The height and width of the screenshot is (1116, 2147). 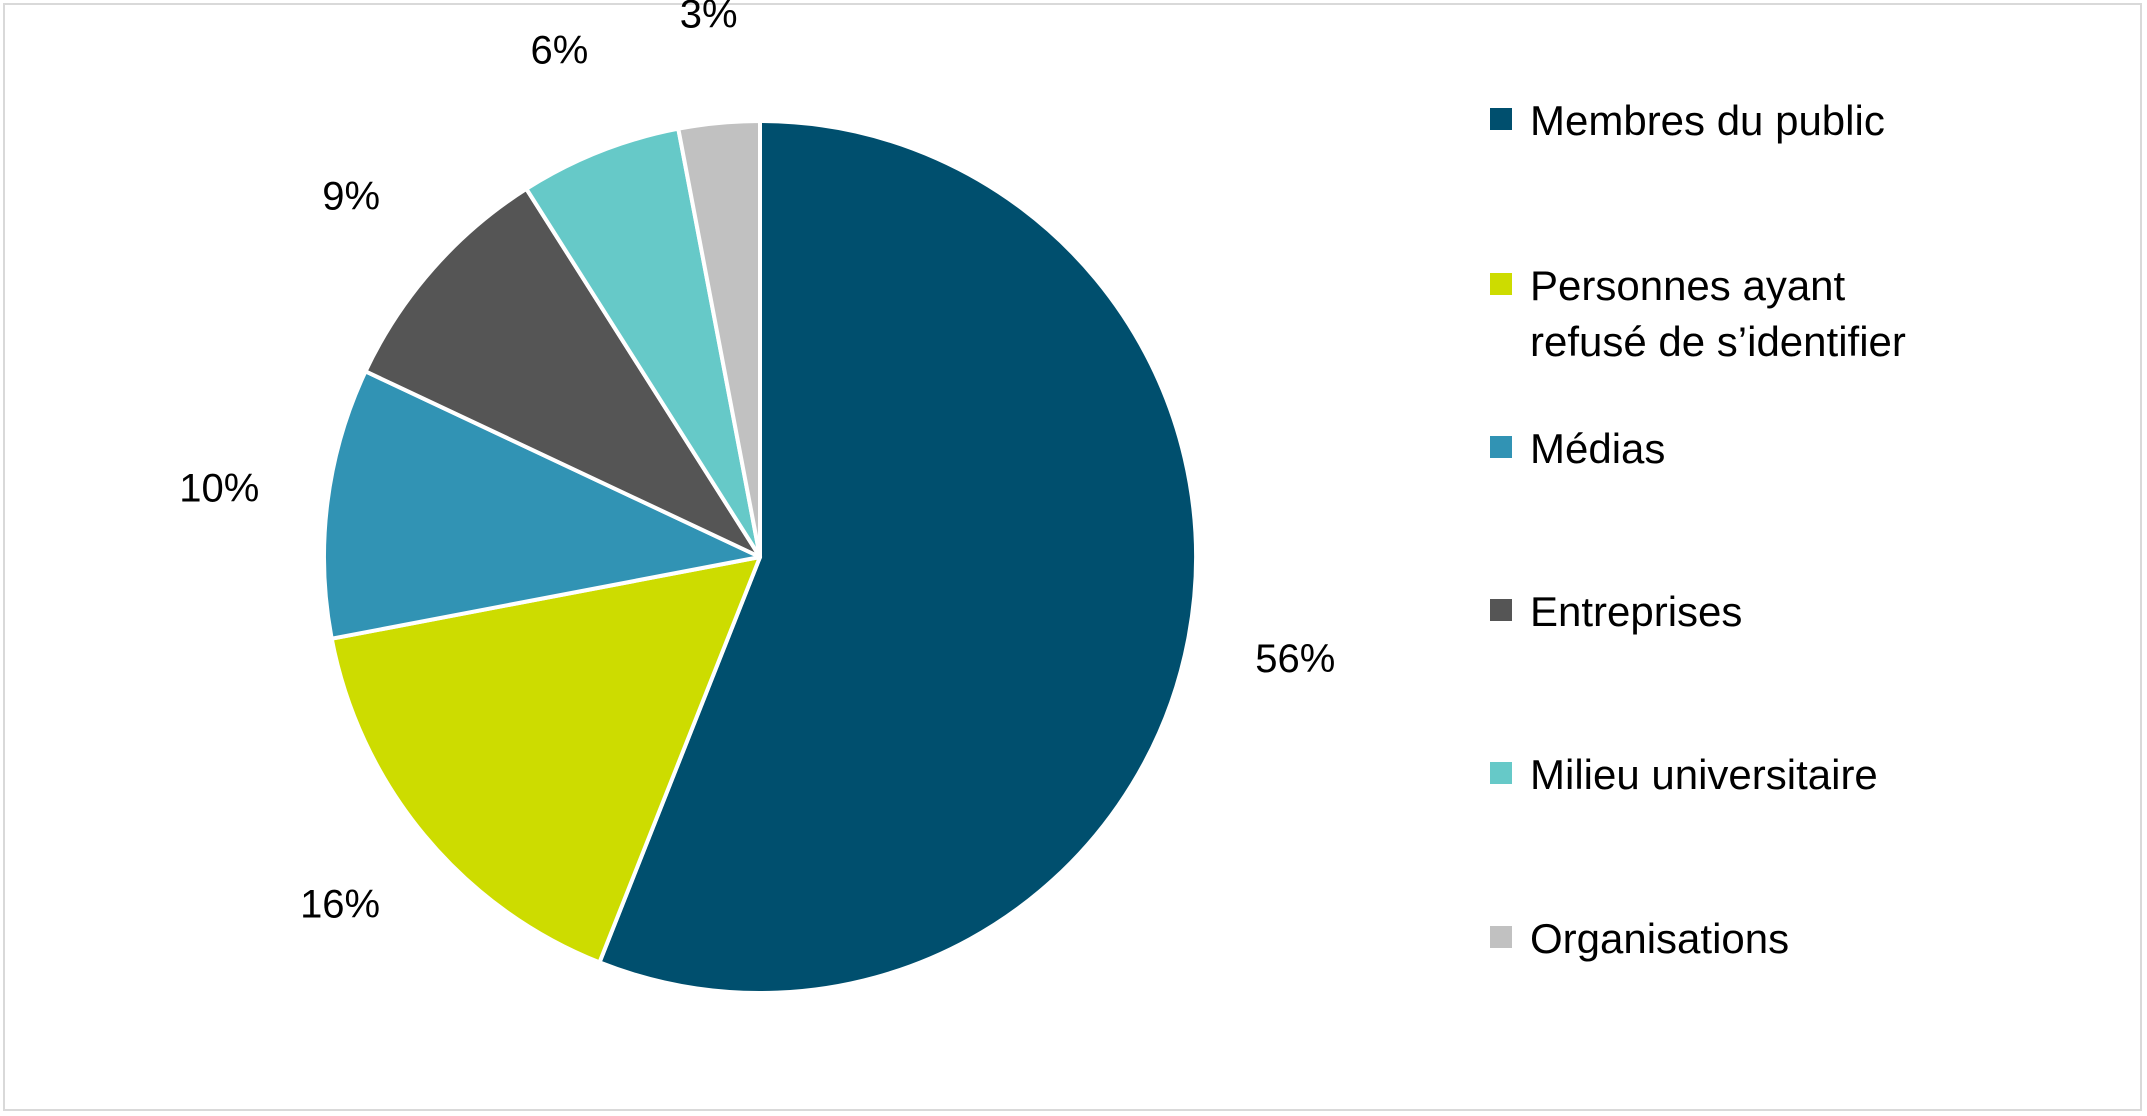 I want to click on pie-slice-milieu-universitaire, so click(x=643, y=342).